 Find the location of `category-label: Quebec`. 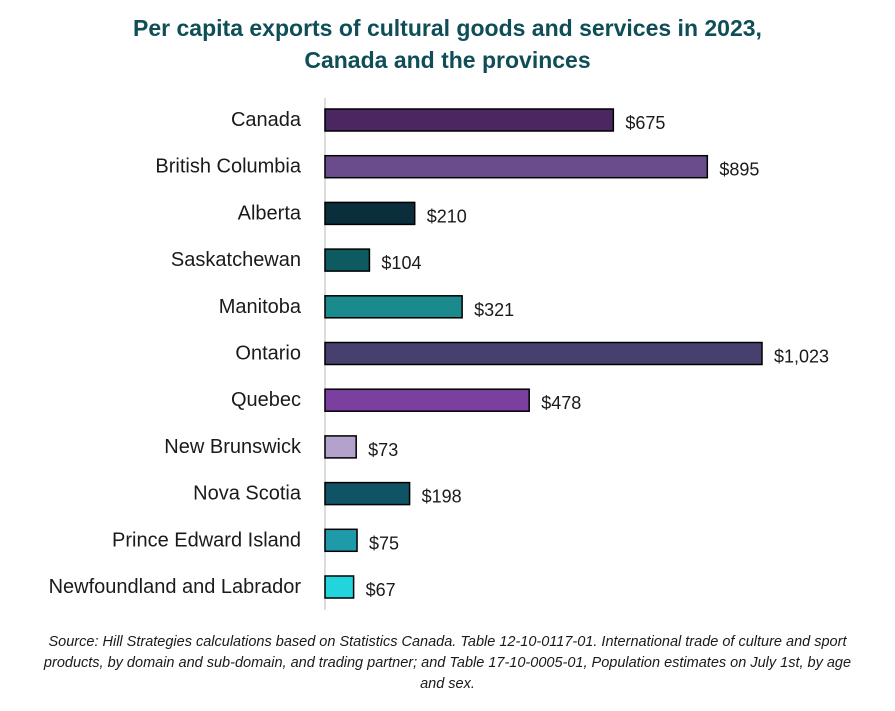

category-label: Quebec is located at coordinates (266, 400).